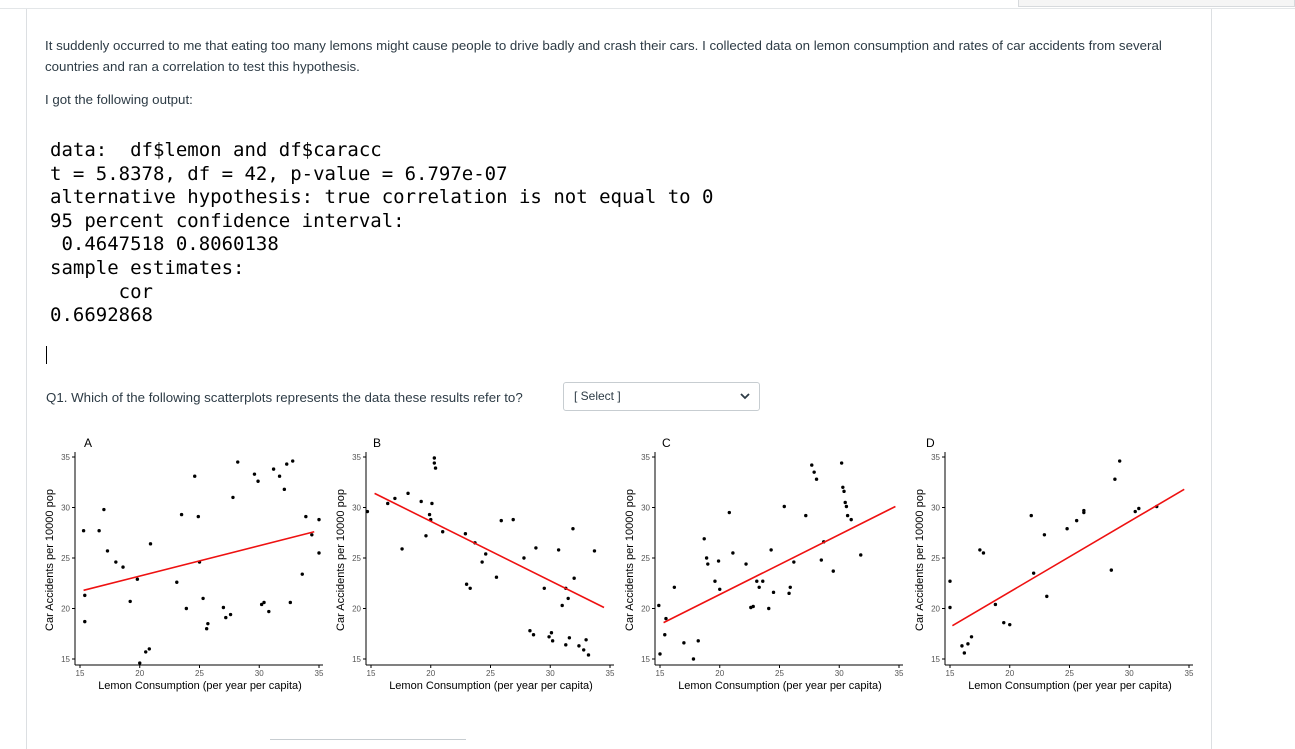  I want to click on top-right-panel, so click(1156, 3).